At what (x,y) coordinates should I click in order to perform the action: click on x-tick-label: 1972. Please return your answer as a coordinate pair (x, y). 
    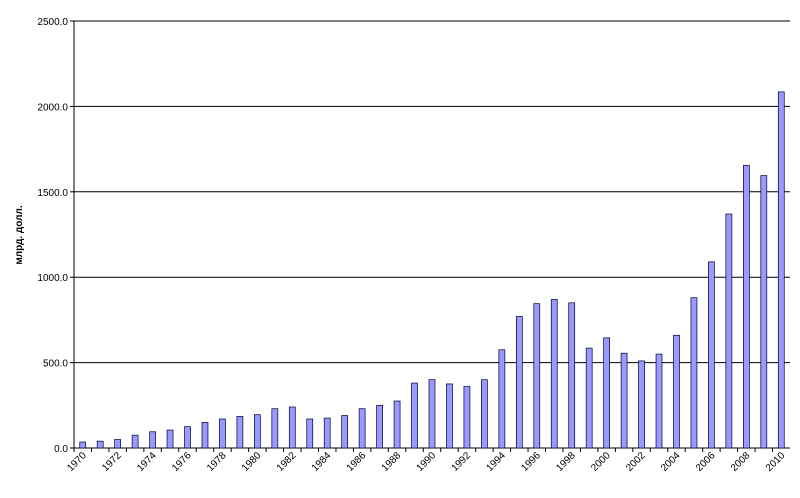
    Looking at the image, I should click on (112, 462).